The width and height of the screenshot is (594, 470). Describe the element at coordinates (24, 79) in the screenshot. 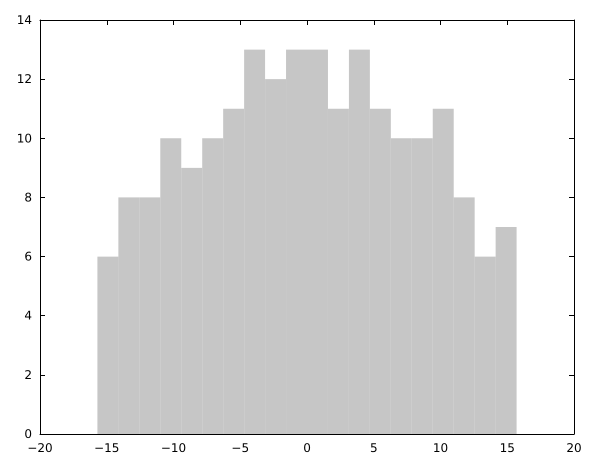

I see `y-tick-label: 12` at that location.